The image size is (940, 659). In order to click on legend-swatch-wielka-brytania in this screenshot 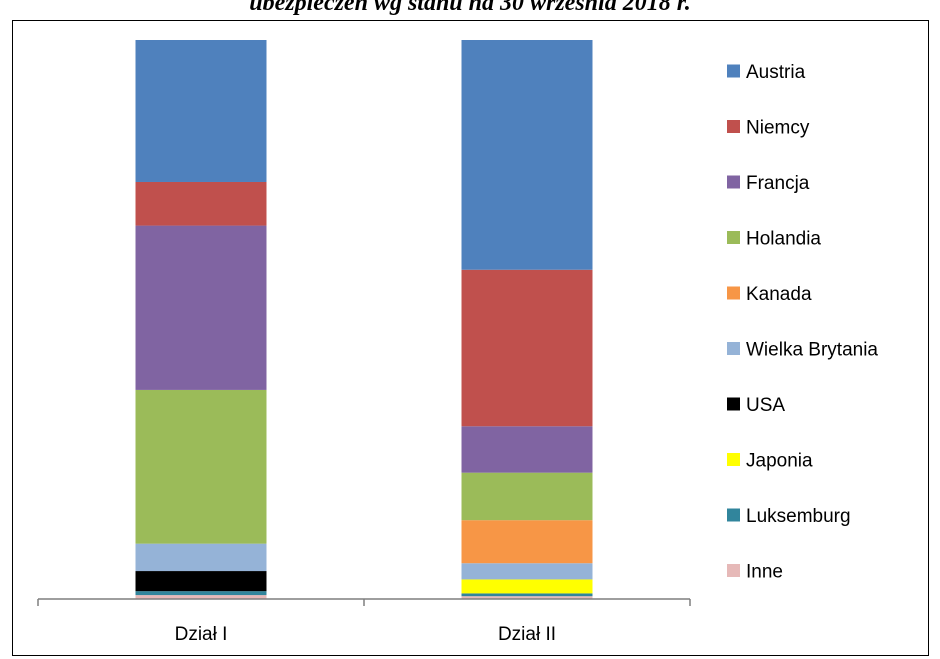, I will do `click(733, 348)`.